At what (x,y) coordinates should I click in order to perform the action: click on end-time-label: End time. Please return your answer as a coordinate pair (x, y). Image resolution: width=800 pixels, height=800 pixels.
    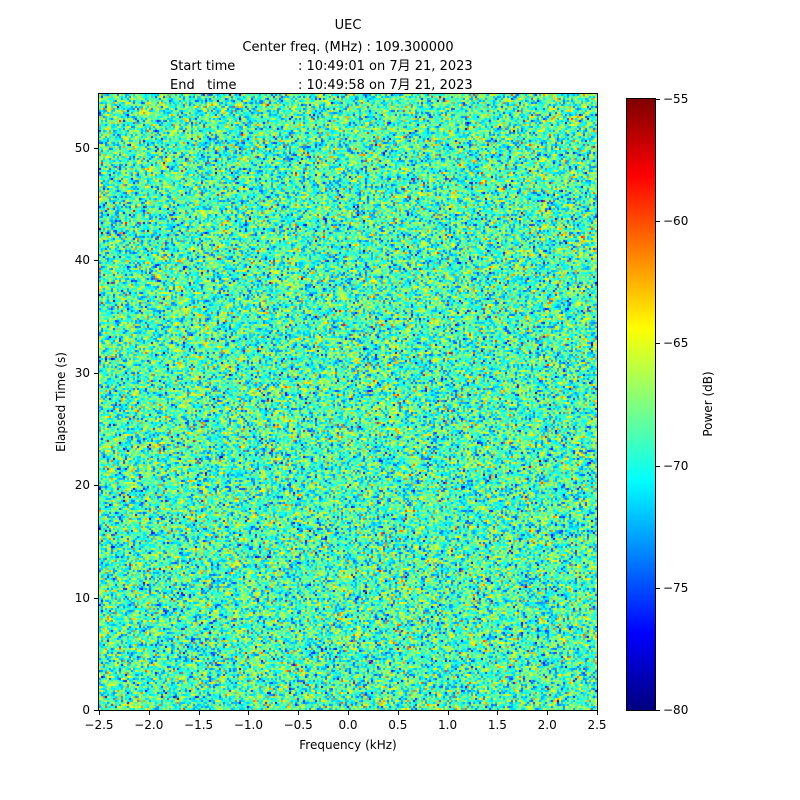
    Looking at the image, I should click on (203, 85).